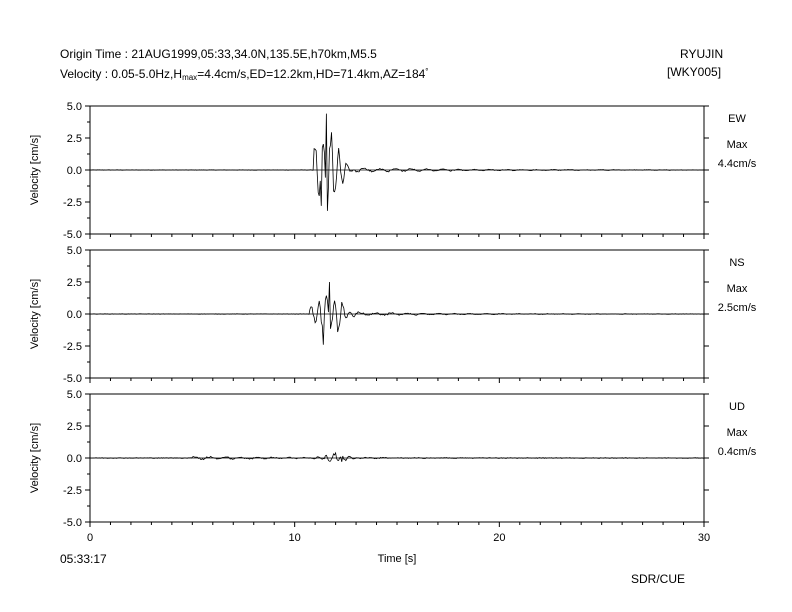 This screenshot has height=612, width=792. What do you see at coordinates (94, 54) in the screenshot?
I see `origin-label: Origin Time :` at bounding box center [94, 54].